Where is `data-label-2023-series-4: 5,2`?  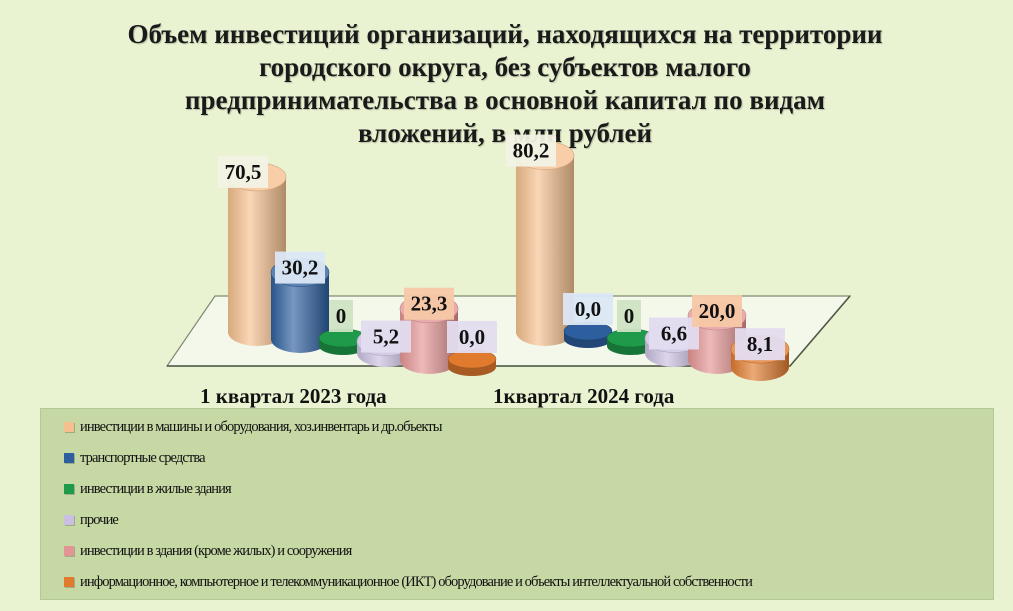 data-label-2023-series-4: 5,2 is located at coordinates (386, 336).